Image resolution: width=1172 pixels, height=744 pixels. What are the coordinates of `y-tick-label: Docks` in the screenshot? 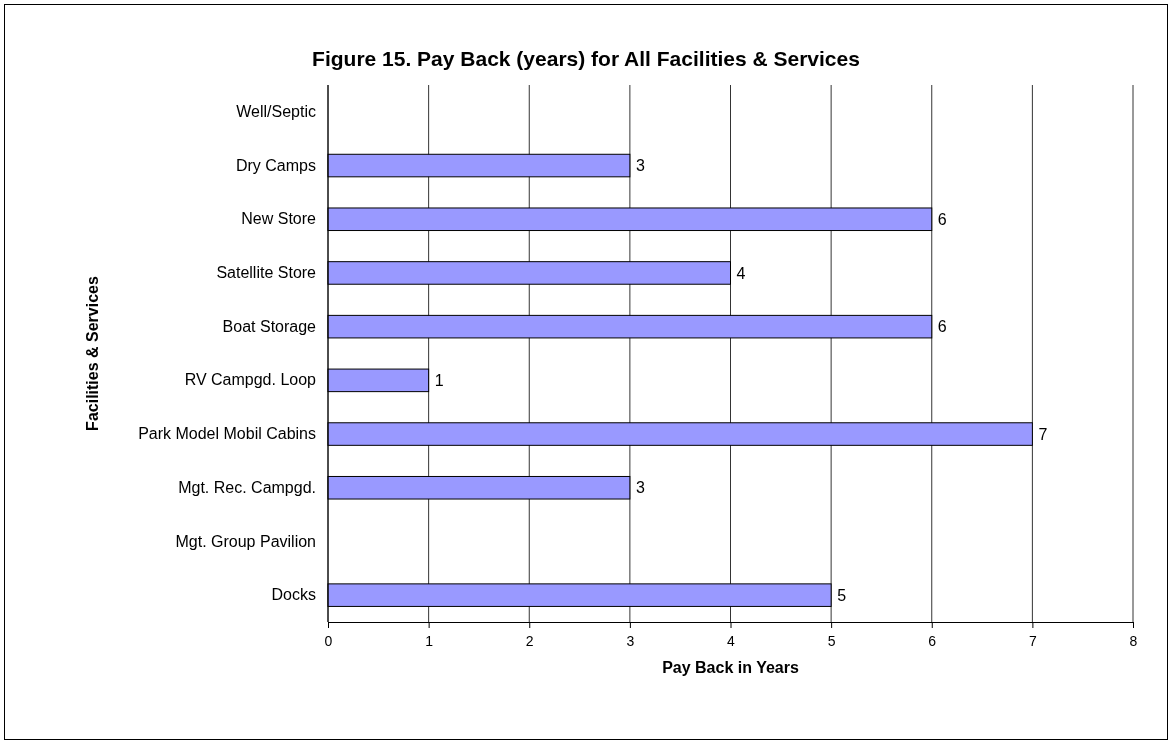 It's located at (293, 595).